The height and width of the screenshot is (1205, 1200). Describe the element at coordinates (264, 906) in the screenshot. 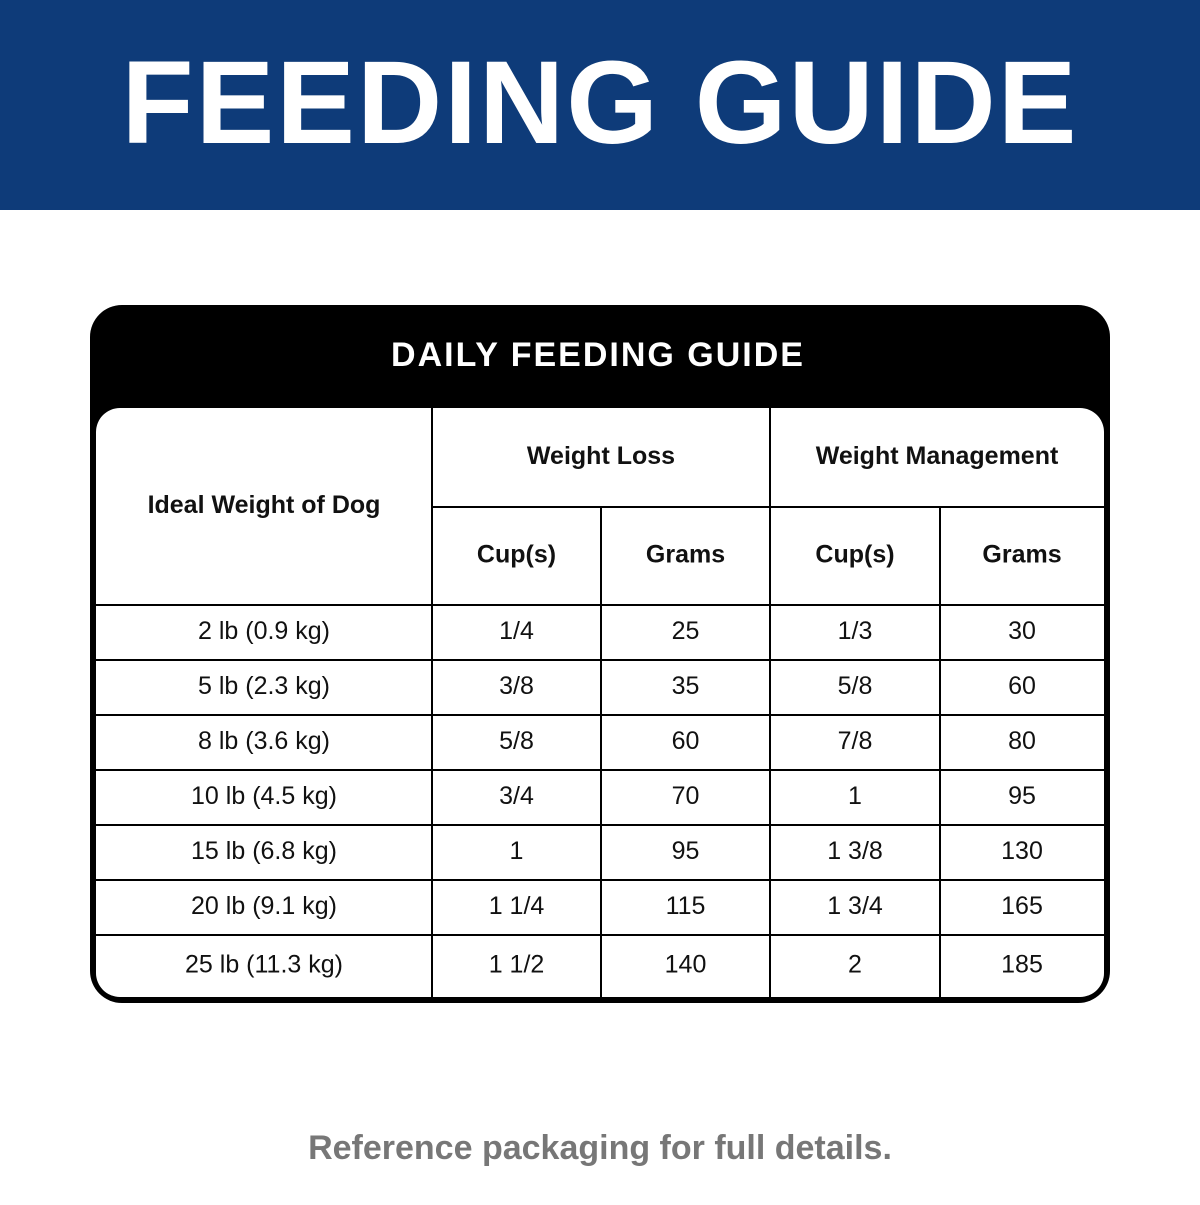

I see `table-cell: 20 lb (9.1 kg)` at that location.